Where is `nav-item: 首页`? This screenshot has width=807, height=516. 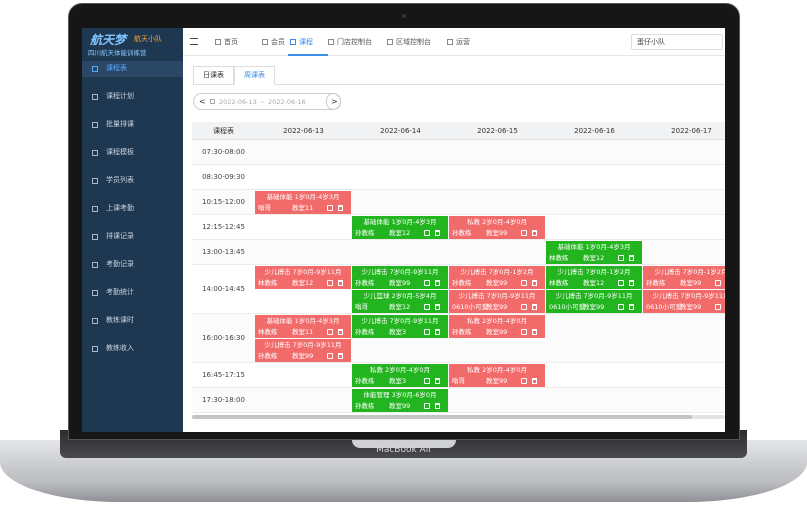
nav-item: 首页 is located at coordinates (231, 42).